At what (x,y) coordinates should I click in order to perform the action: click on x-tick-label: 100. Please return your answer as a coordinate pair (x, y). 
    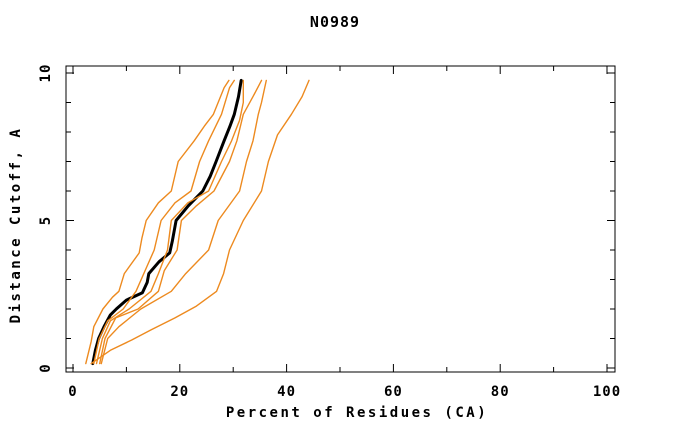
    Looking at the image, I should click on (607, 392).